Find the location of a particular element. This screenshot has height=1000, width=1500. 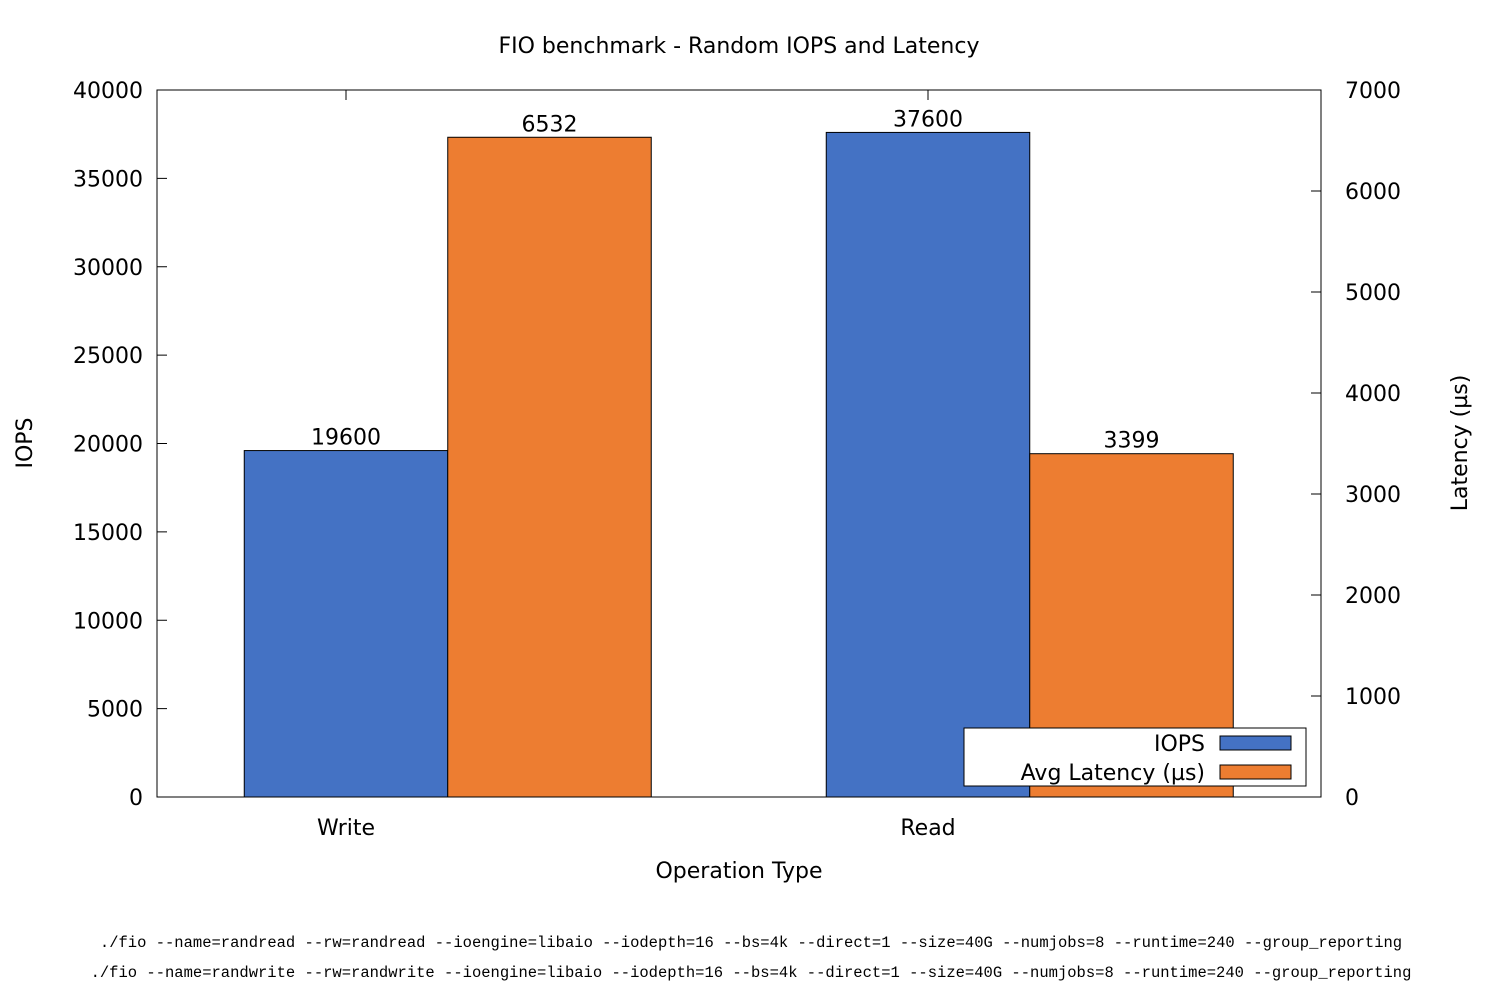

y2-tick-label: 7000 is located at coordinates (1373, 91).